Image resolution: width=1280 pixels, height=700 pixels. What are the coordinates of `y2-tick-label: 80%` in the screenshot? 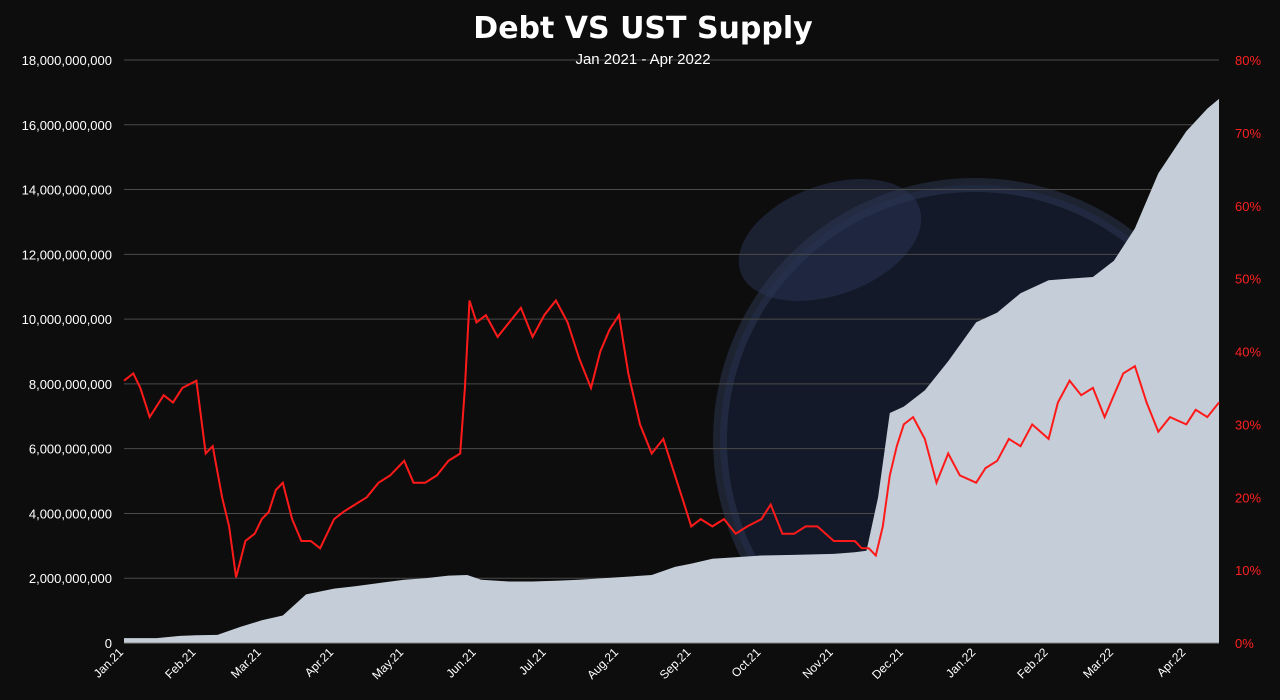 It's located at (1248, 60).